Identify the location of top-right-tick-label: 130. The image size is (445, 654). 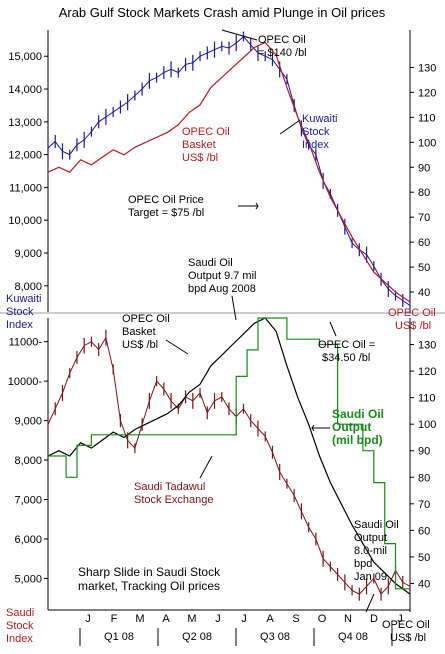
(427, 68).